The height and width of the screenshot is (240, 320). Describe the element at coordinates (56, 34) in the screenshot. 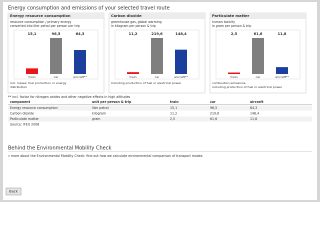

I see `value-label: 96,5` at that location.